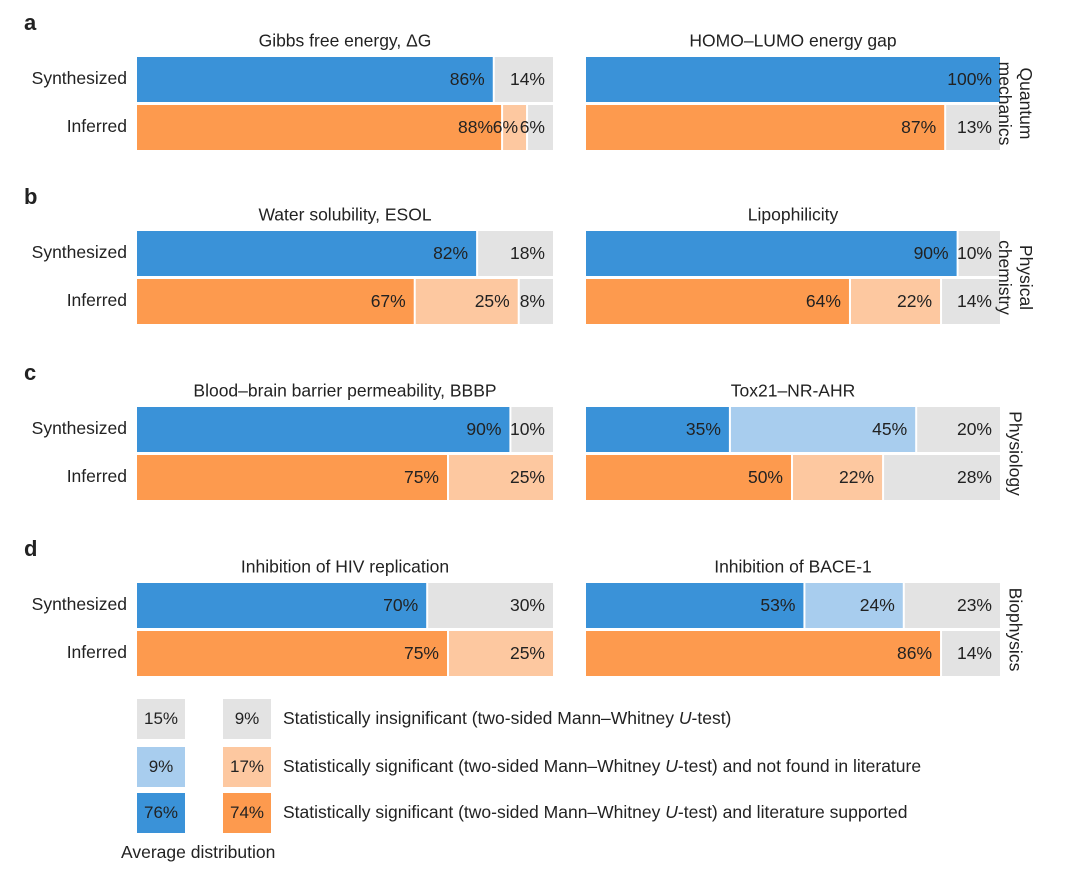 The width and height of the screenshot is (1080, 871). What do you see at coordinates (703, 429) in the screenshot?
I see `data-label-synthesized-sig-lit: 35%` at bounding box center [703, 429].